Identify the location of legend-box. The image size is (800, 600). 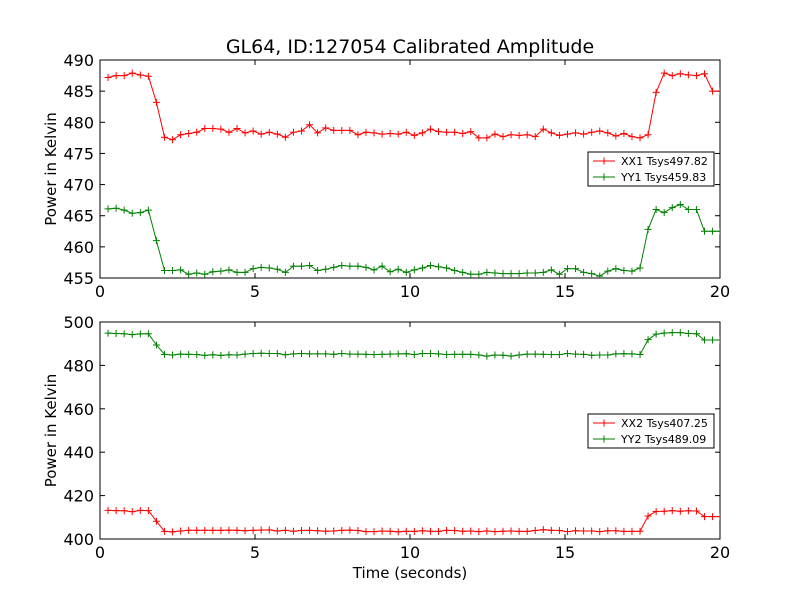
(651, 431).